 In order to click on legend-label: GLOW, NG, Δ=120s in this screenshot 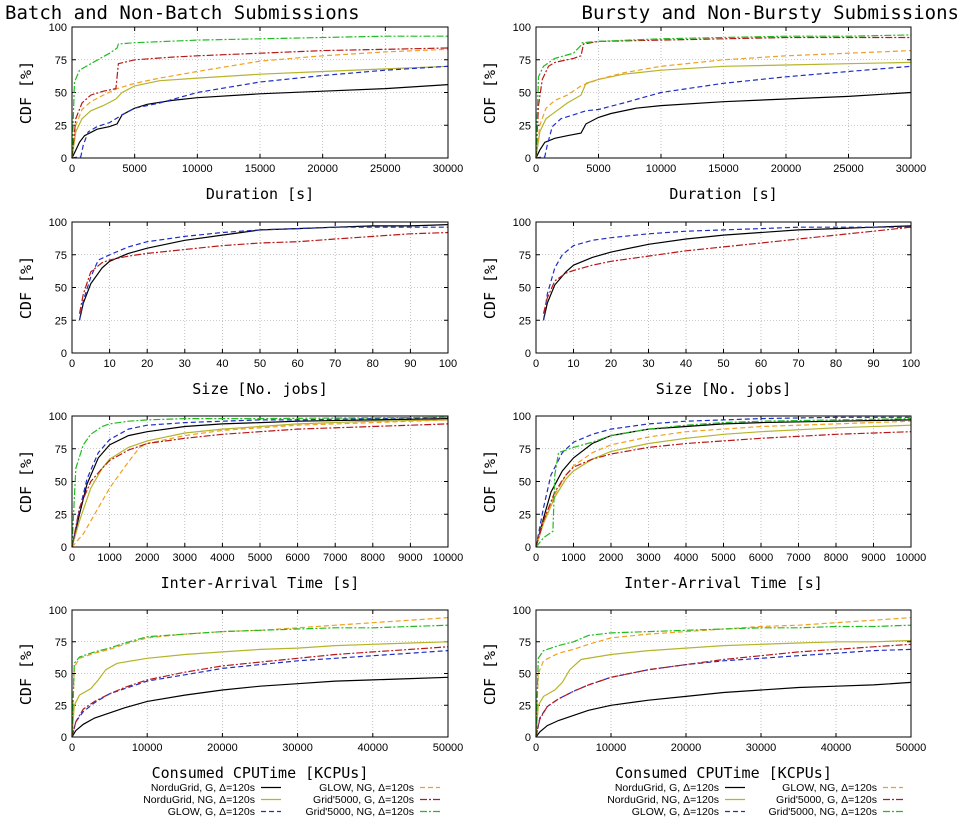, I will do `click(829, 788)`.